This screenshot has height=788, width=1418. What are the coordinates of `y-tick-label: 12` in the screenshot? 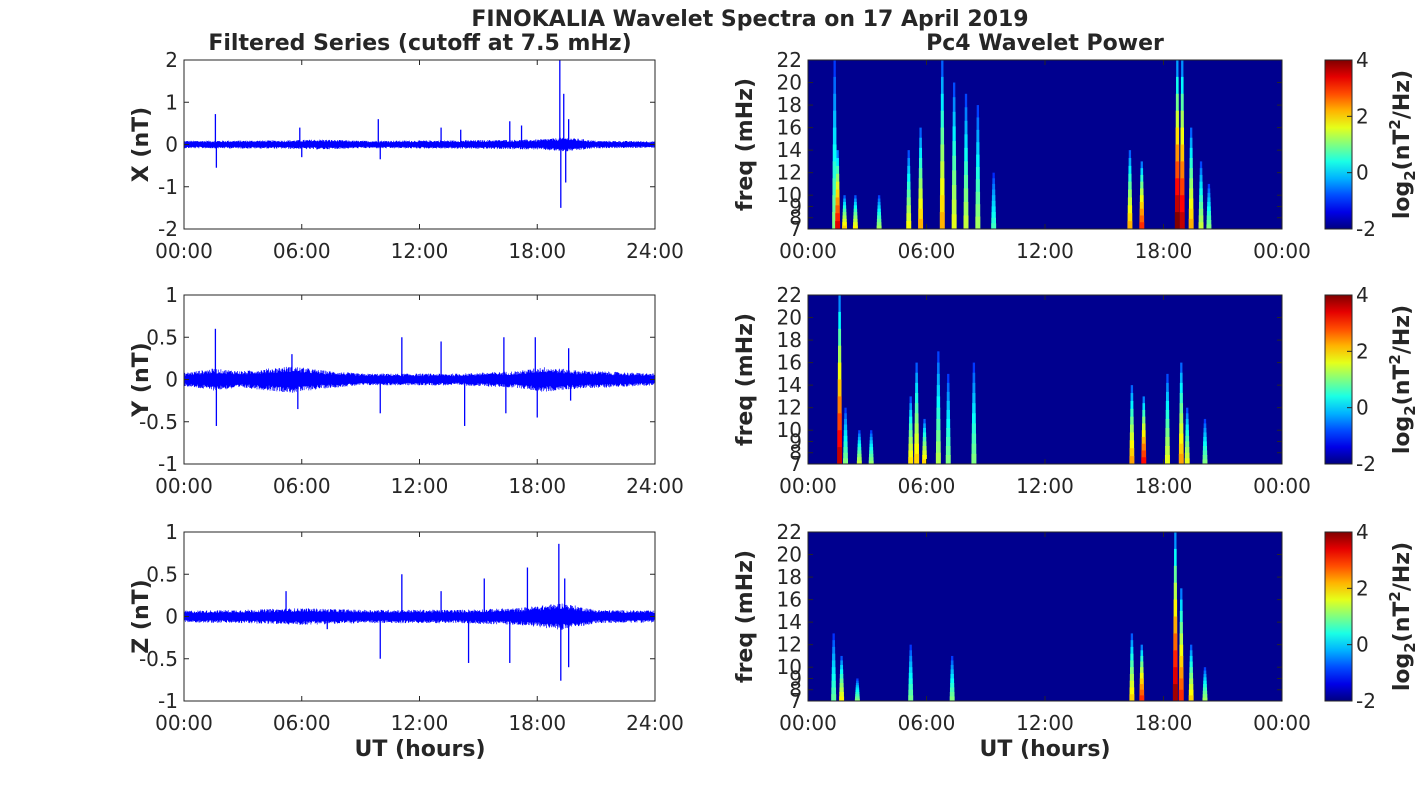 It's located at (789, 173).